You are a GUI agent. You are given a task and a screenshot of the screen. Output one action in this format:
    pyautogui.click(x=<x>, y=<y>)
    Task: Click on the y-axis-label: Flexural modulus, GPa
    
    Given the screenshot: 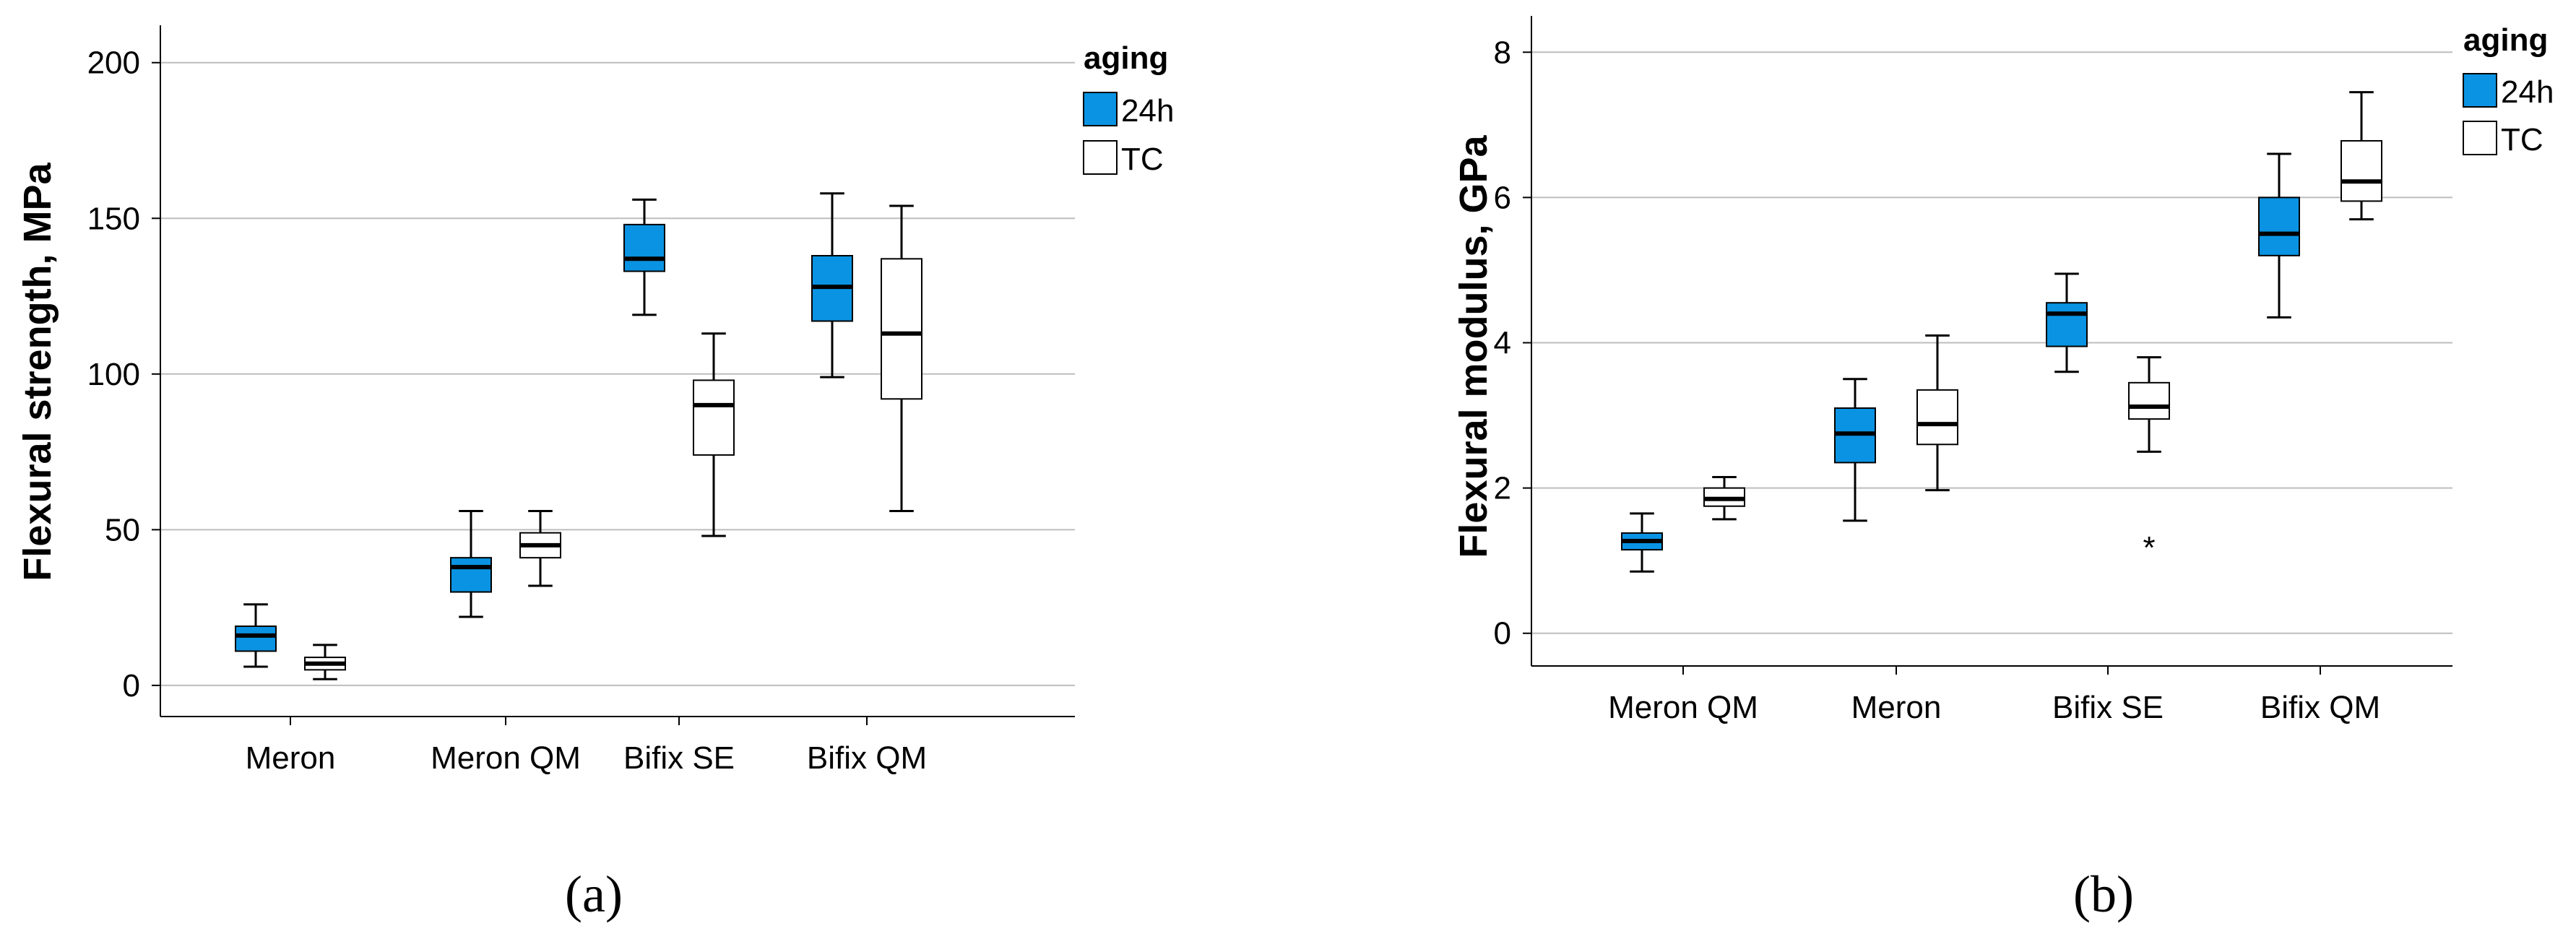 What is the action you would take?
    pyautogui.click(x=1473, y=346)
    